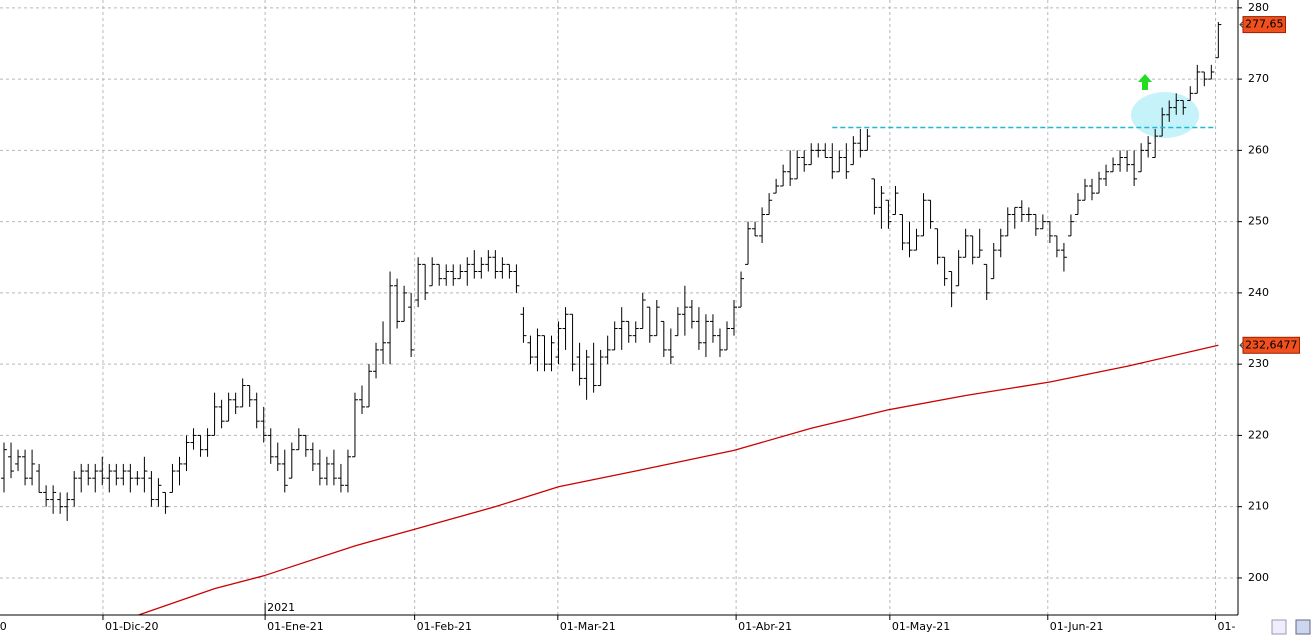  What do you see at coordinates (1258, 506) in the screenshot?
I see `y-tick-label: 210` at bounding box center [1258, 506].